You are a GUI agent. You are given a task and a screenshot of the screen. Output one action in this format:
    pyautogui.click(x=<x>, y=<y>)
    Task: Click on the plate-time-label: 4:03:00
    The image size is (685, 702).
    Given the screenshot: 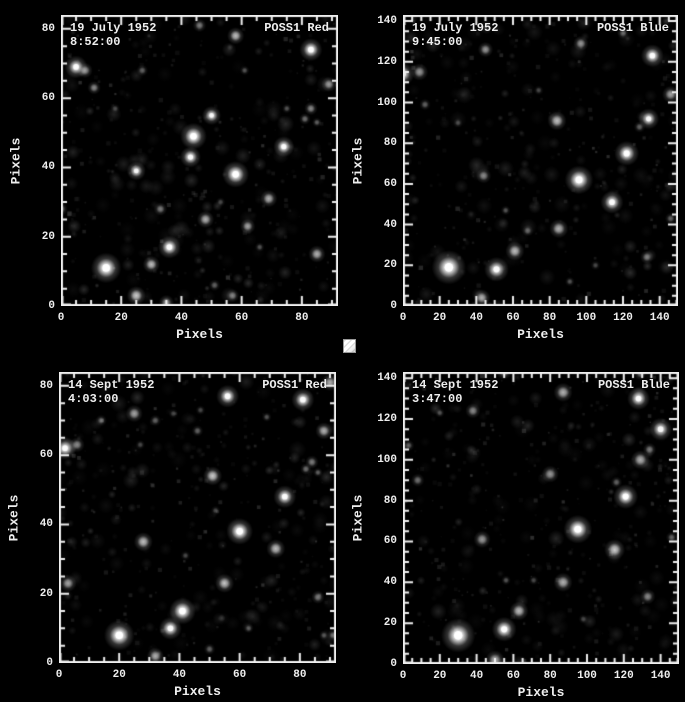 What is the action you would take?
    pyautogui.click(x=93, y=399)
    